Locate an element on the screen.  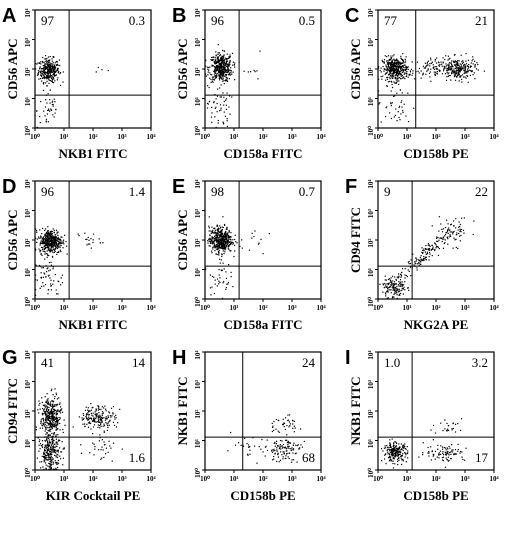
x-tick-label: 10³ is located at coordinates (464, 137).